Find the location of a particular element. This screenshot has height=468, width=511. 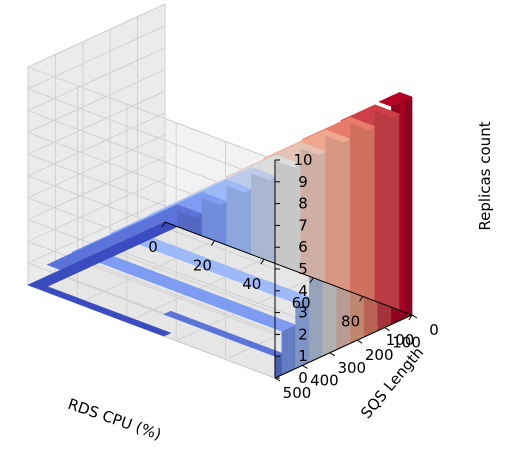

y-tick-label: 100 is located at coordinates (406, 343).